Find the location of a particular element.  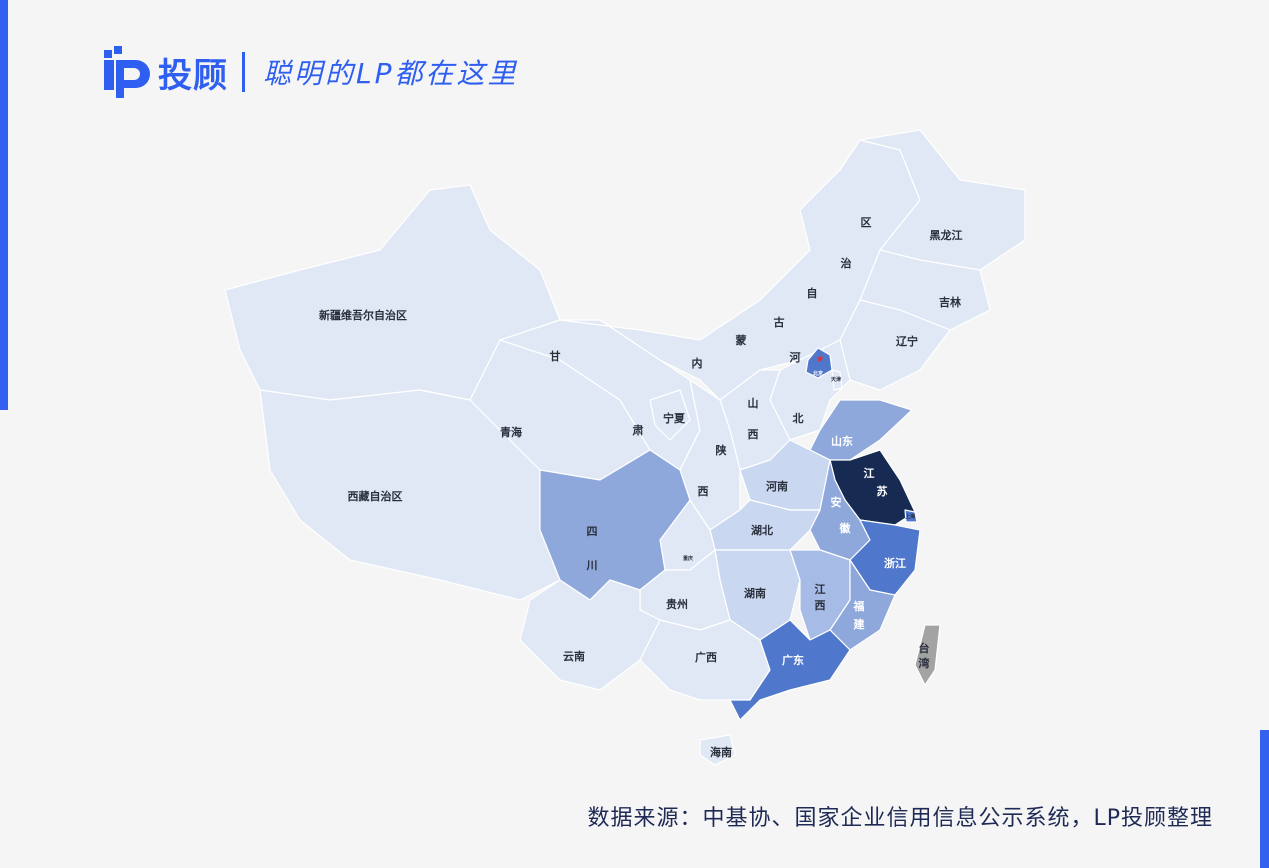

label-tibet: 西藏自治区 is located at coordinates (375, 496).